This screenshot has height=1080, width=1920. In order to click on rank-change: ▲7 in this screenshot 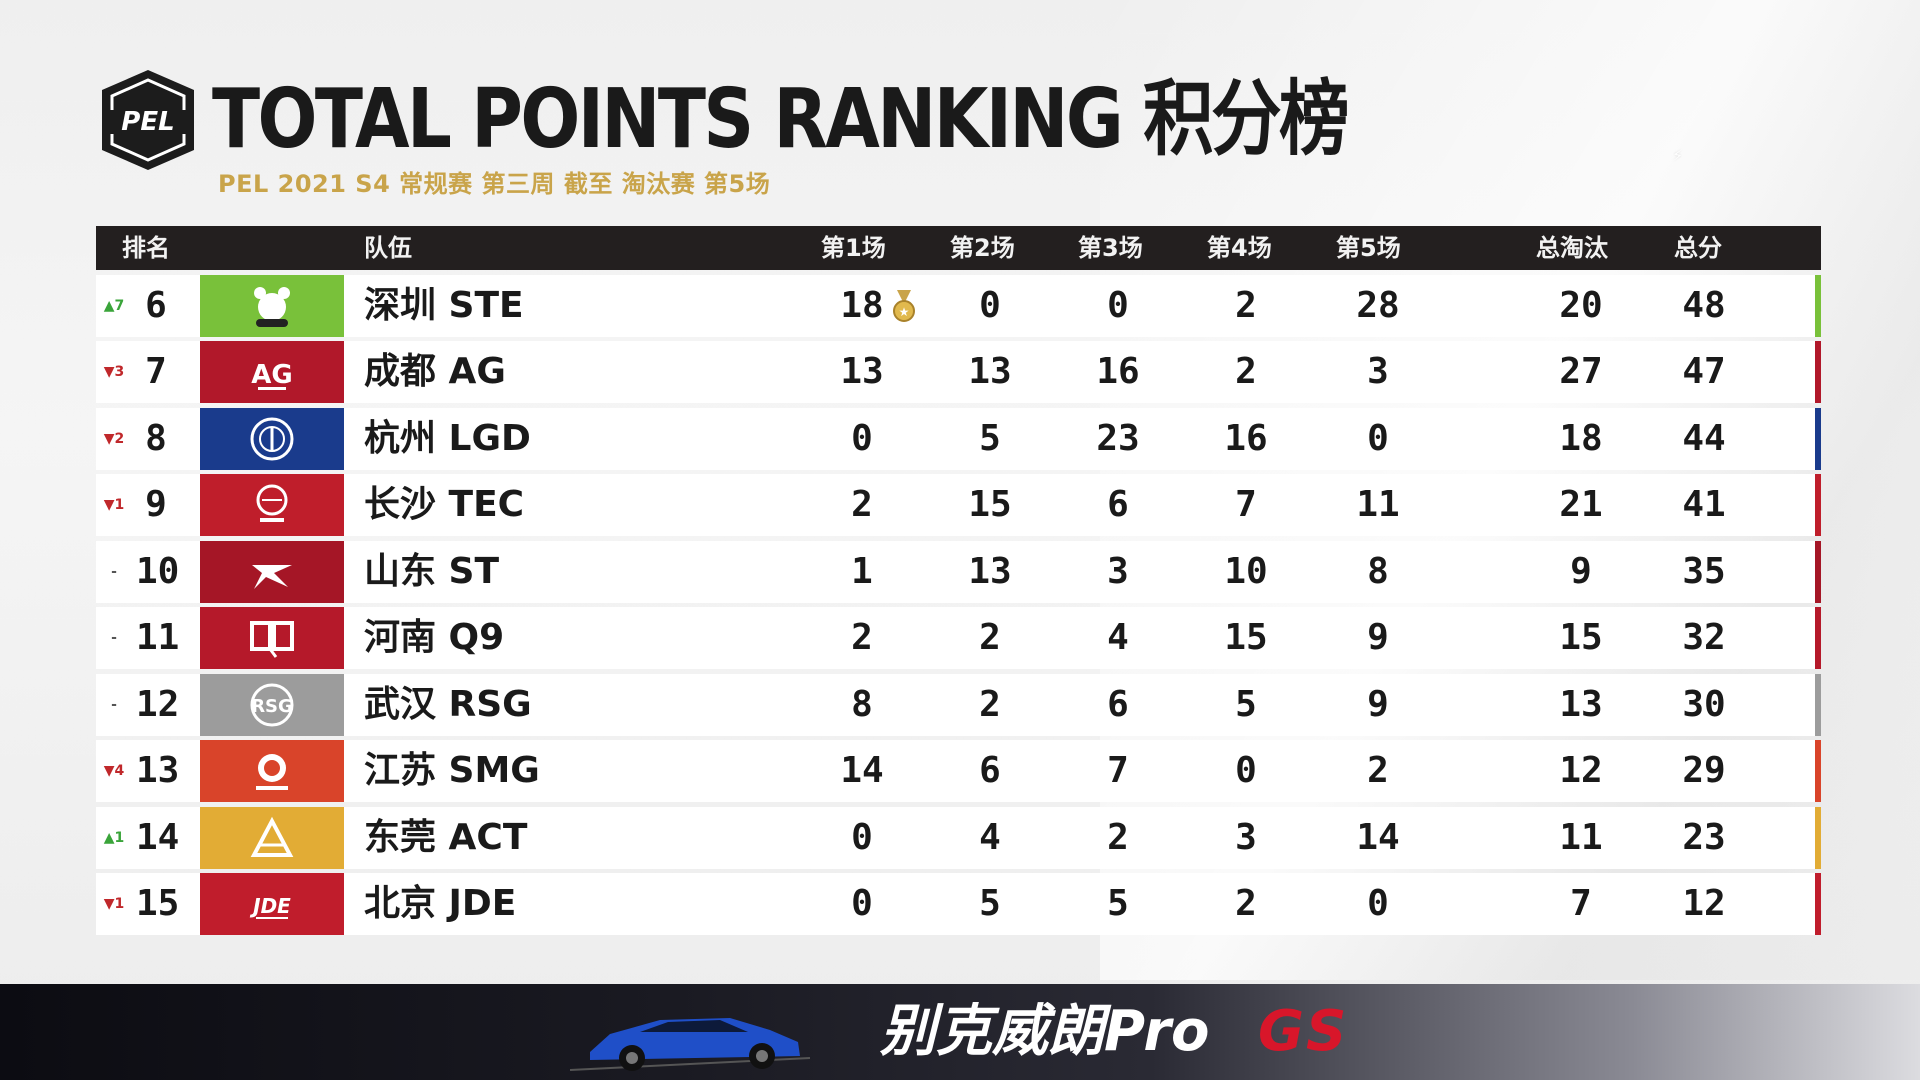, I will do `click(114, 305)`.